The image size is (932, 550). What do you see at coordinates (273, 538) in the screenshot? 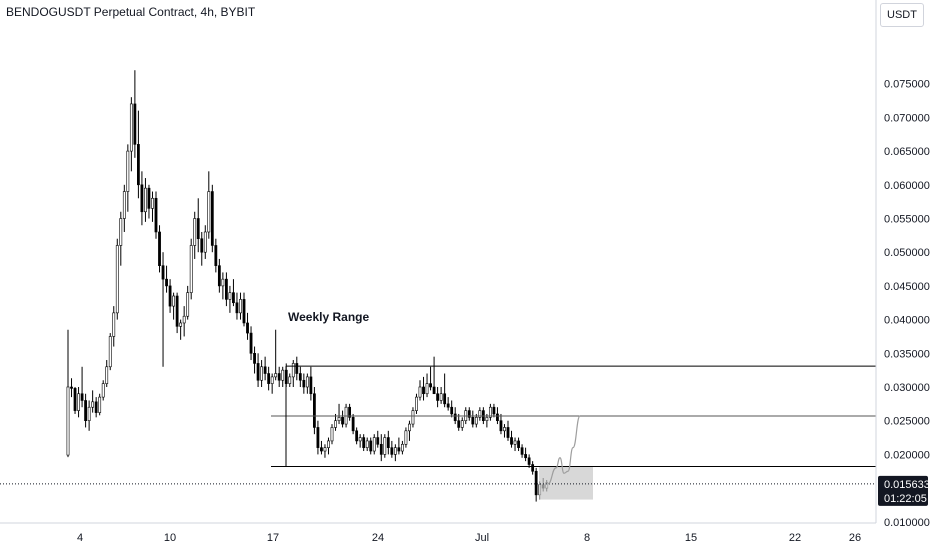
I see `time-tick-label: 17` at bounding box center [273, 538].